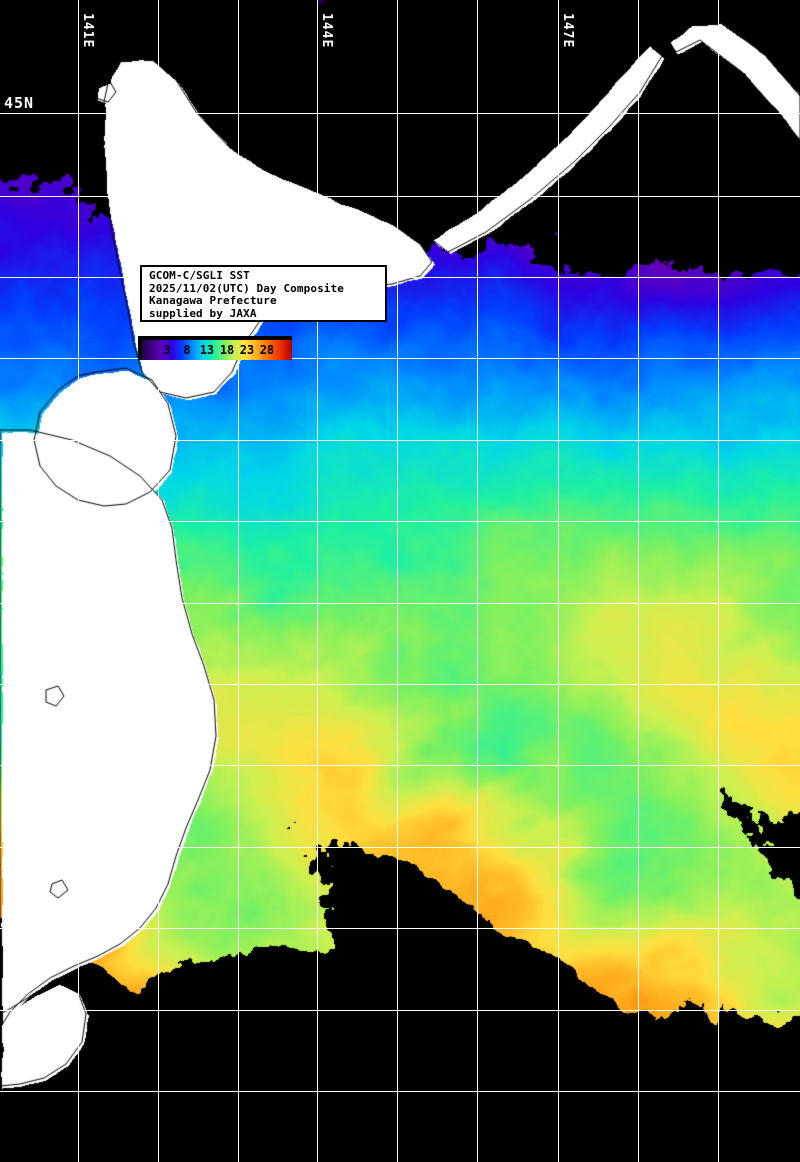 Image resolution: width=800 pixels, height=1162 pixels. What do you see at coordinates (203, 313) in the screenshot?
I see `info-line-supplier: supplied by JAXA` at bounding box center [203, 313].